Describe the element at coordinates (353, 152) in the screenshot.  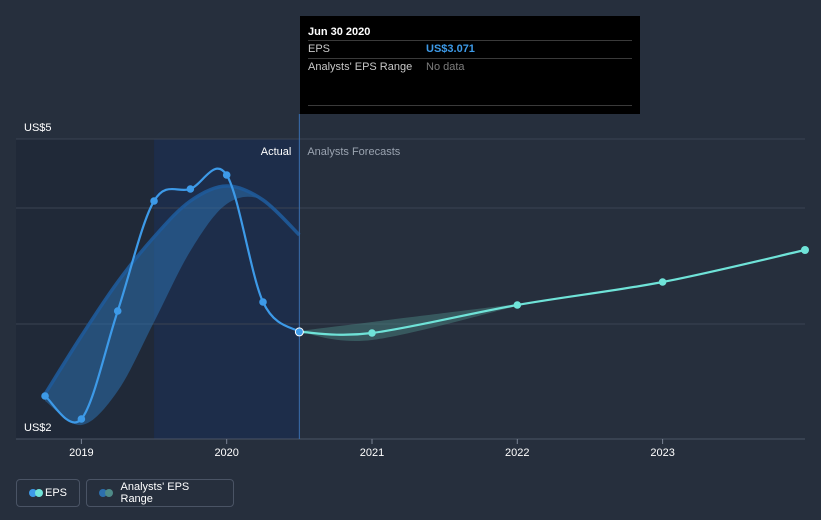
I see `forecast-region-label: Analysts Forecasts` at that location.